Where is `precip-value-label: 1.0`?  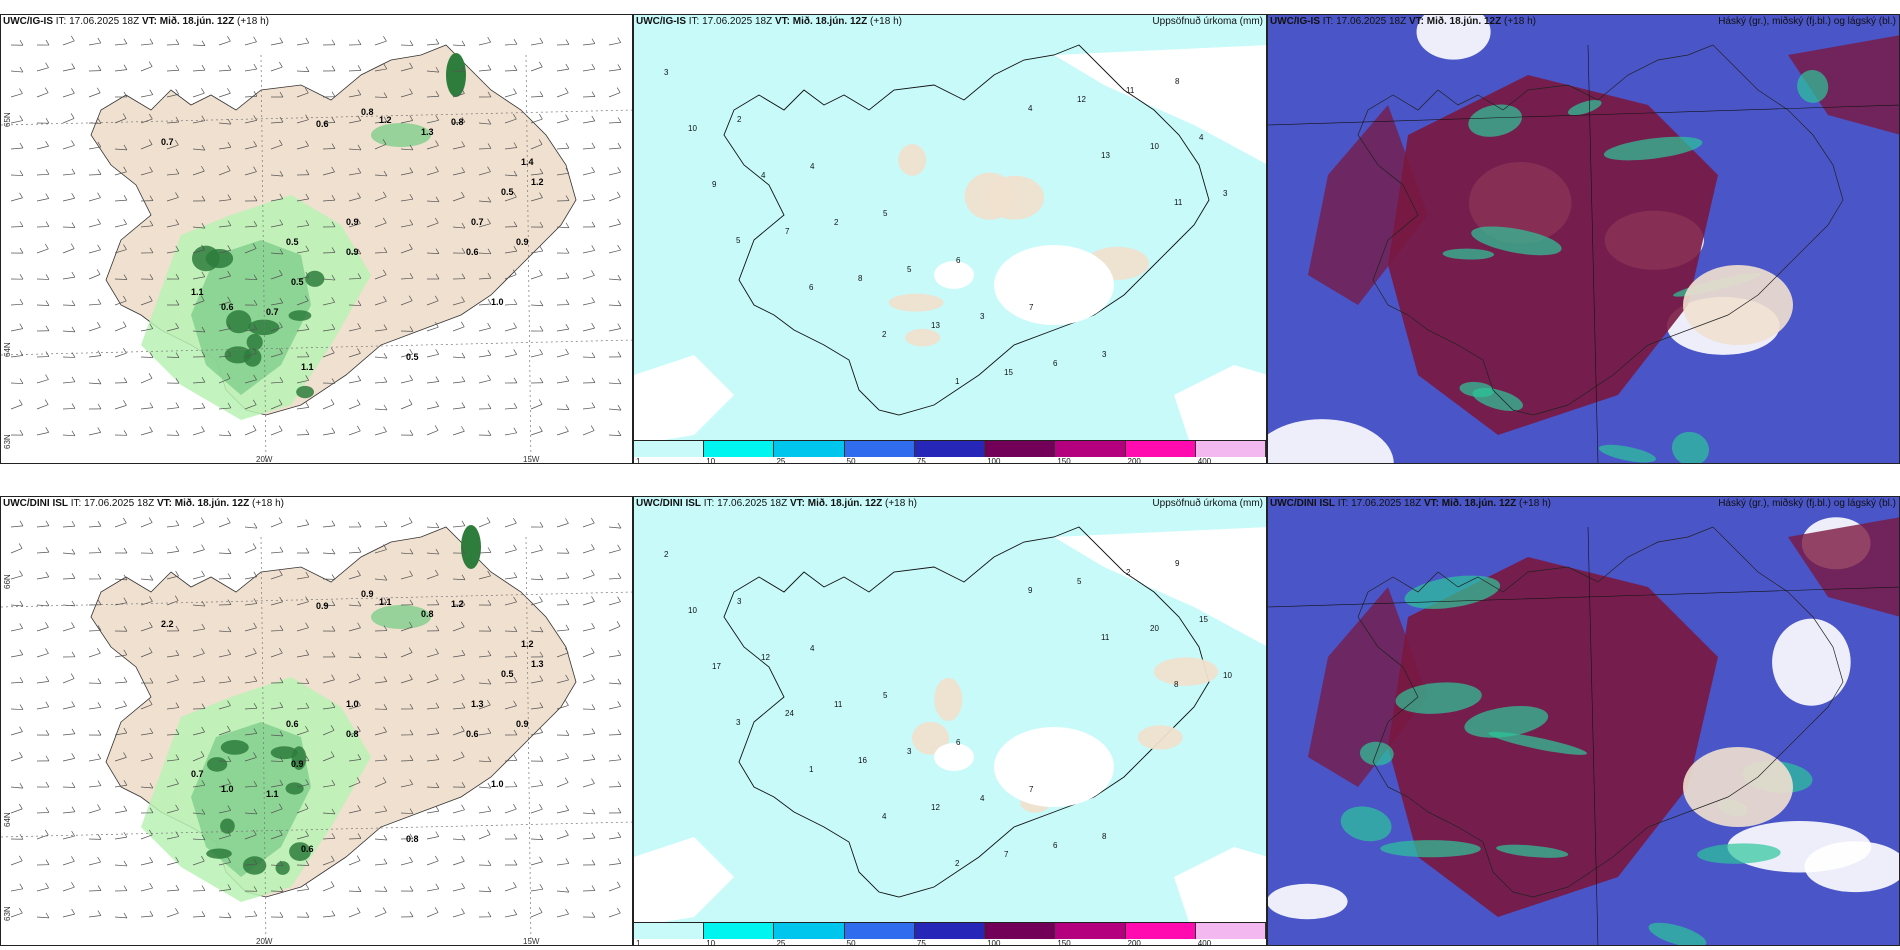 precip-value-label: 1.0 is located at coordinates (227, 789).